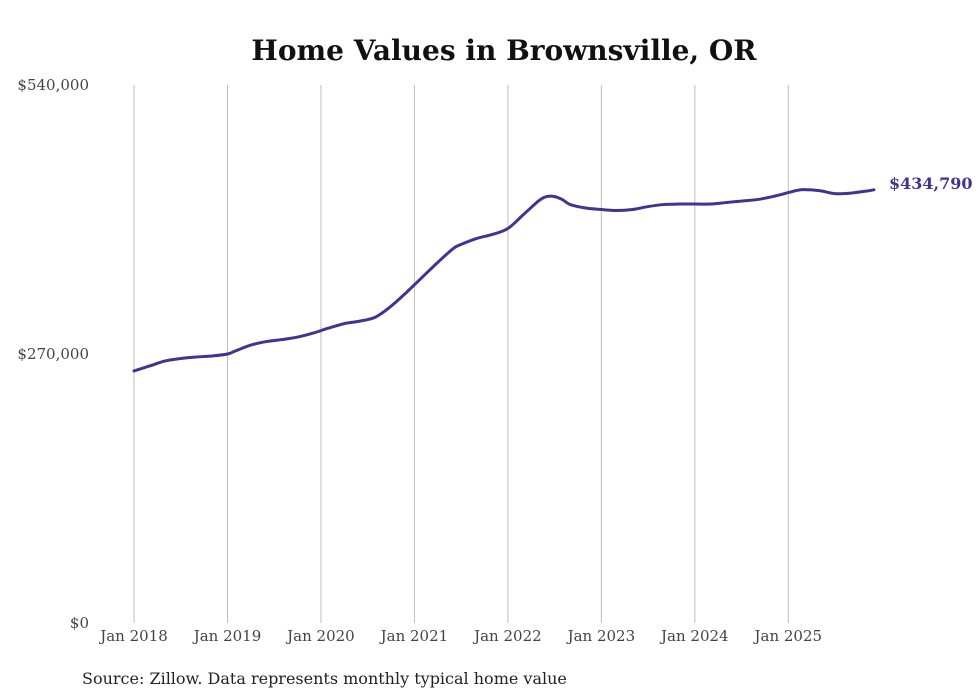 The height and width of the screenshot is (699, 980). I want to click on x-tick-label: Jan 2024, so click(694, 636).